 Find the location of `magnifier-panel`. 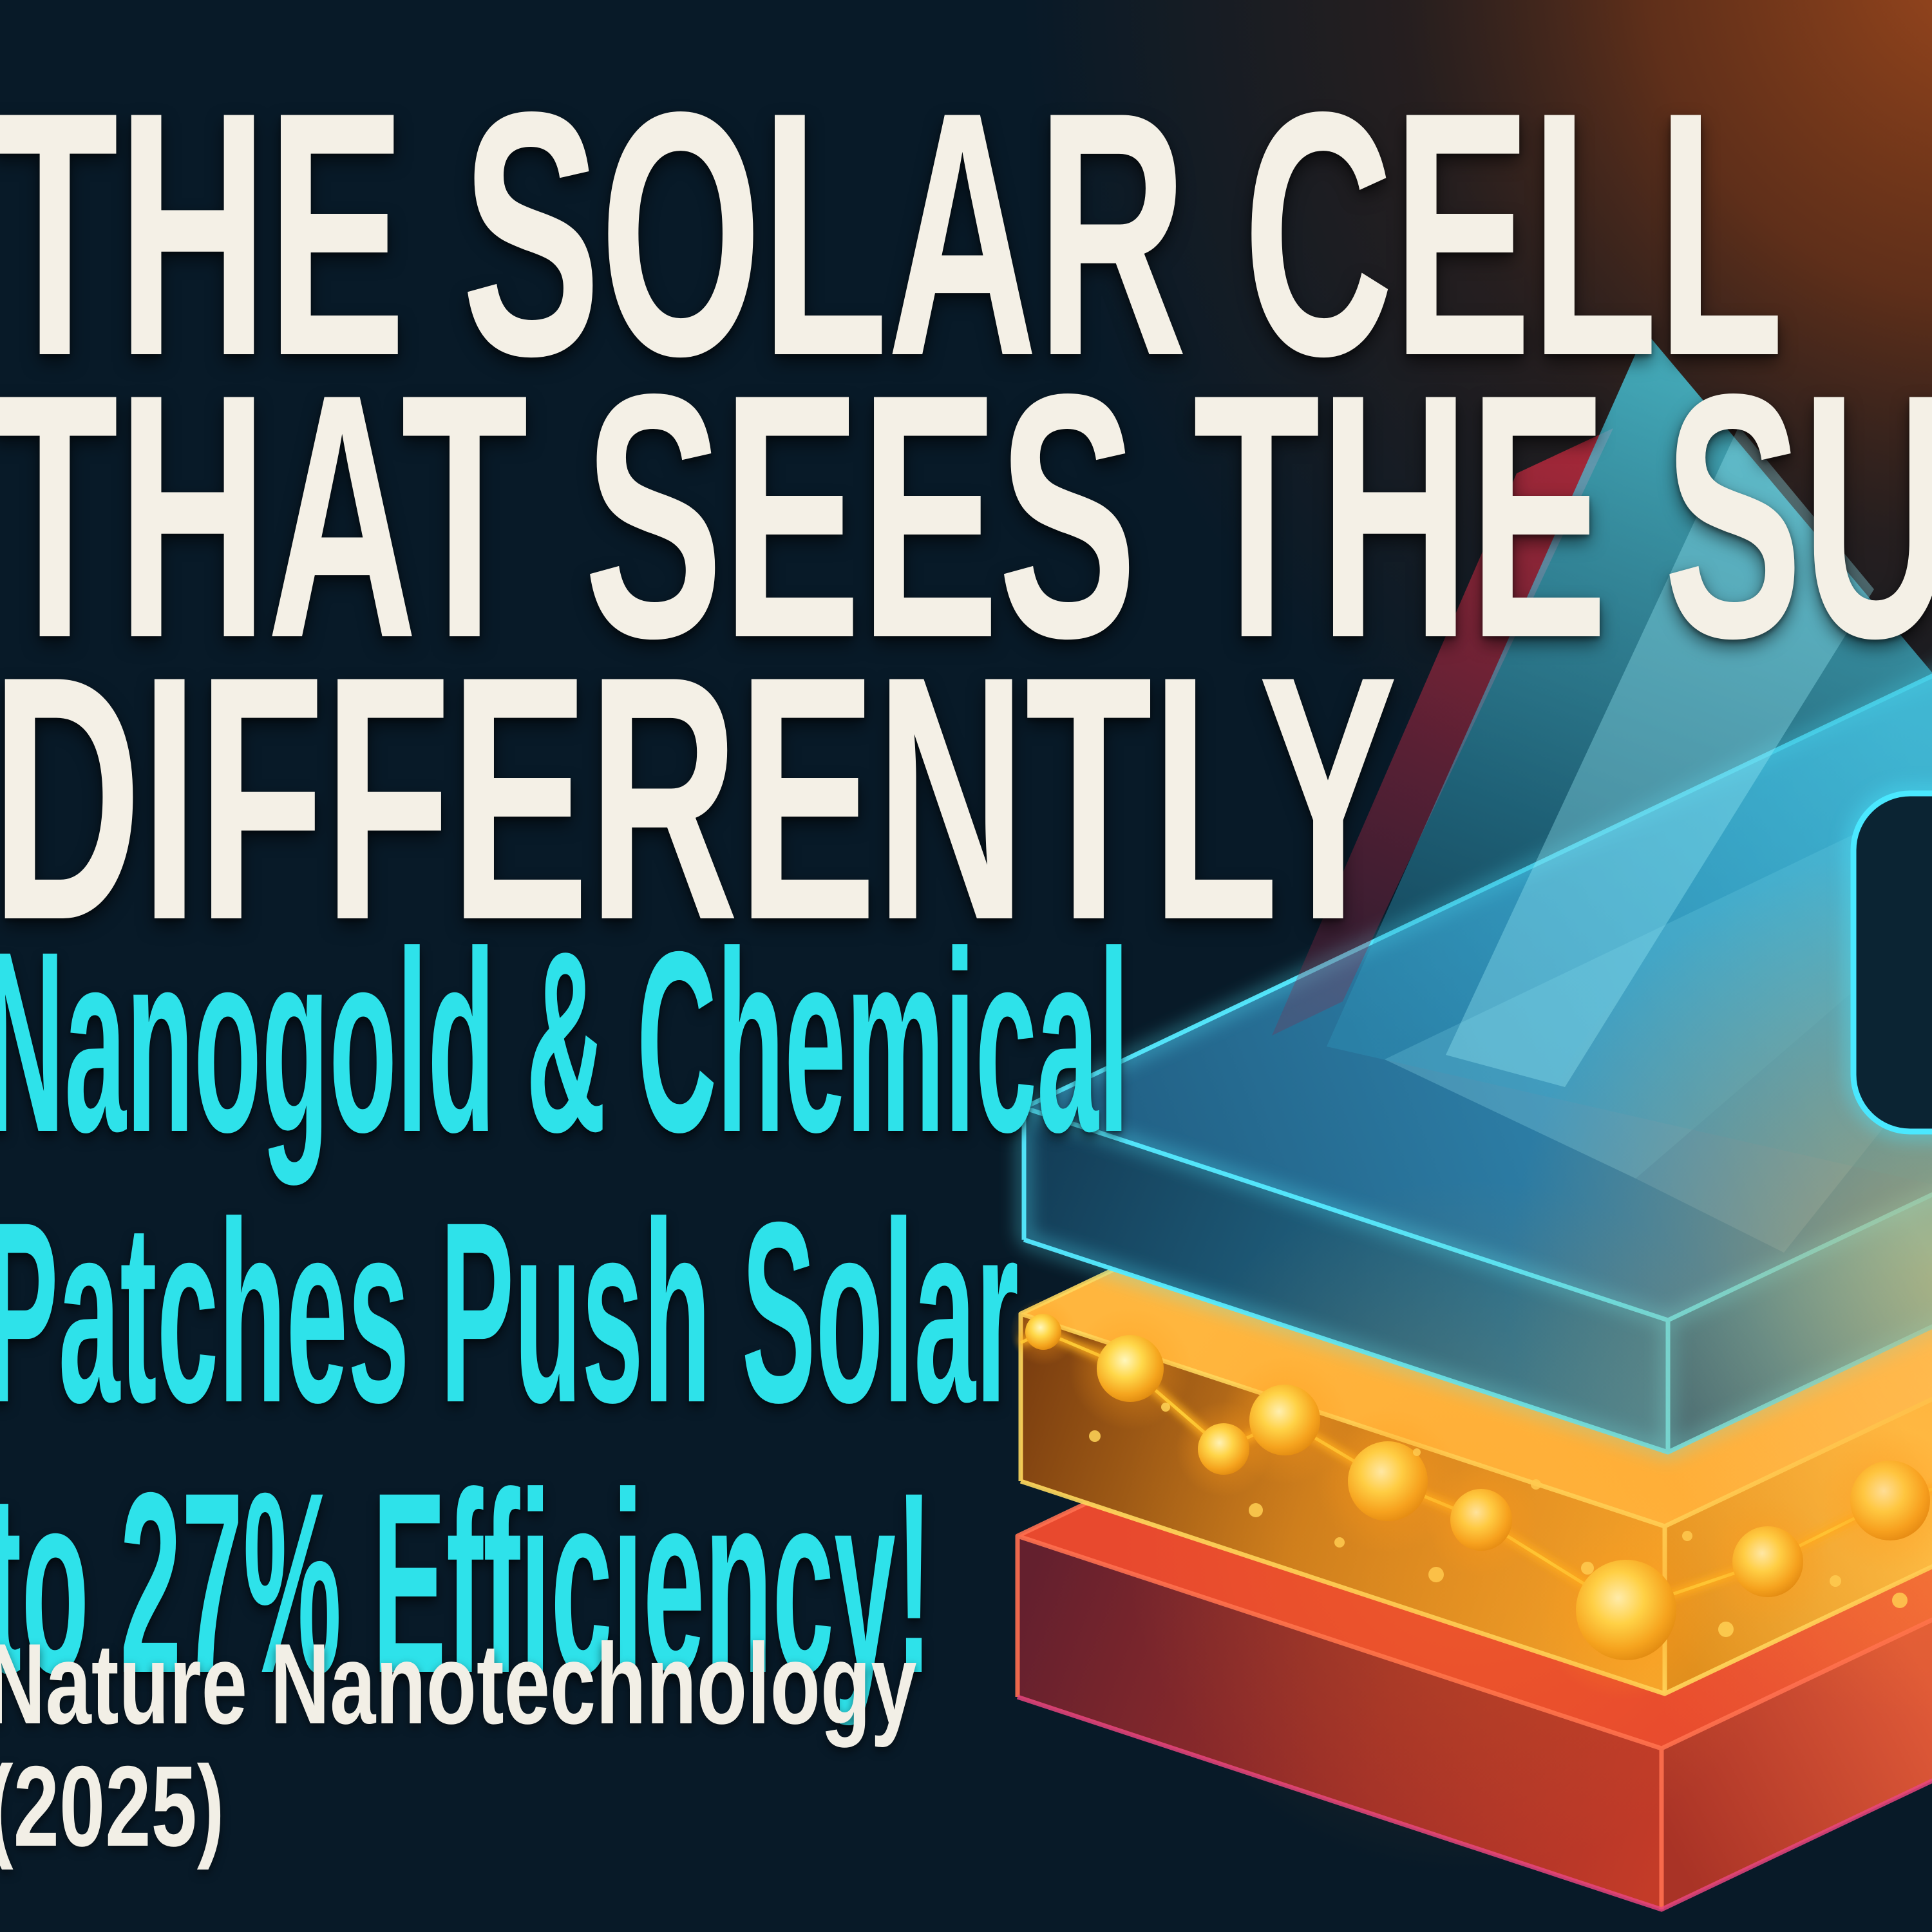

magnifier-panel is located at coordinates (1889, 963).